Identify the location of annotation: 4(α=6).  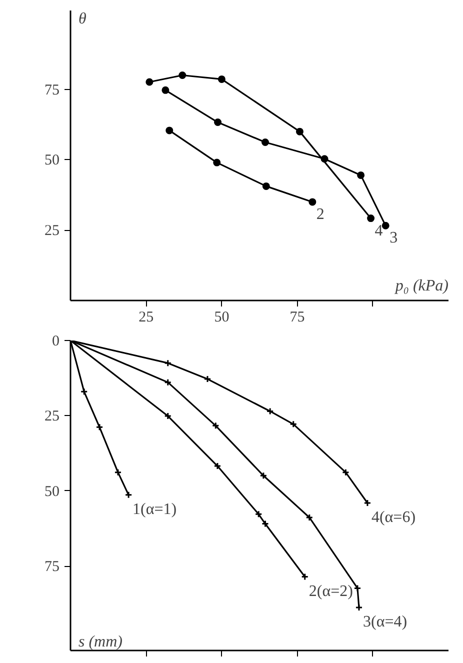
(393, 517).